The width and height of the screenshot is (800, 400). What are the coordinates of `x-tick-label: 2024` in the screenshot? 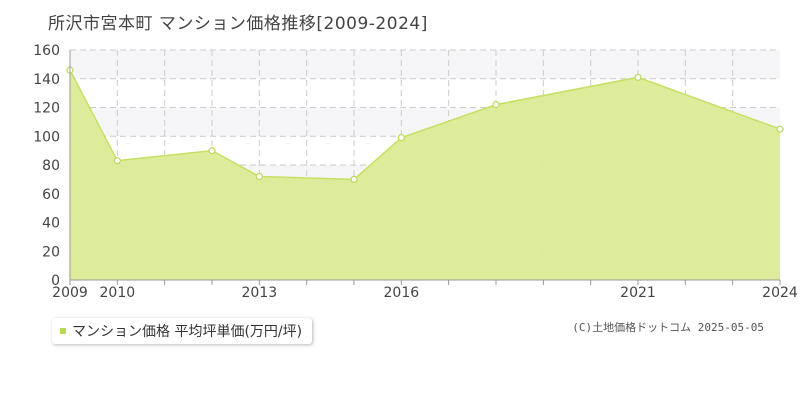 It's located at (780, 292).